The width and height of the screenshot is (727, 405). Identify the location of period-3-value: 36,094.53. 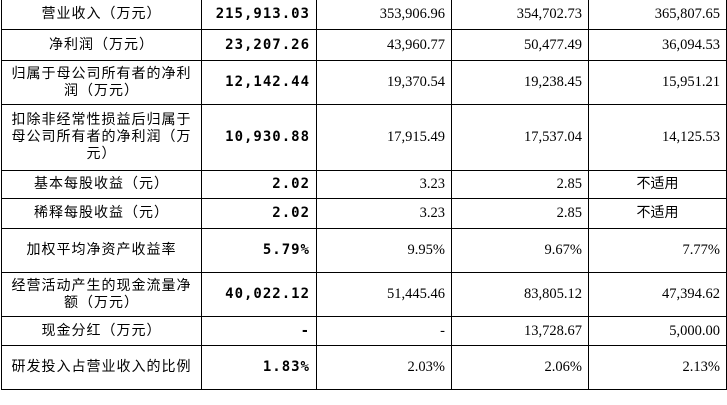
(657, 45).